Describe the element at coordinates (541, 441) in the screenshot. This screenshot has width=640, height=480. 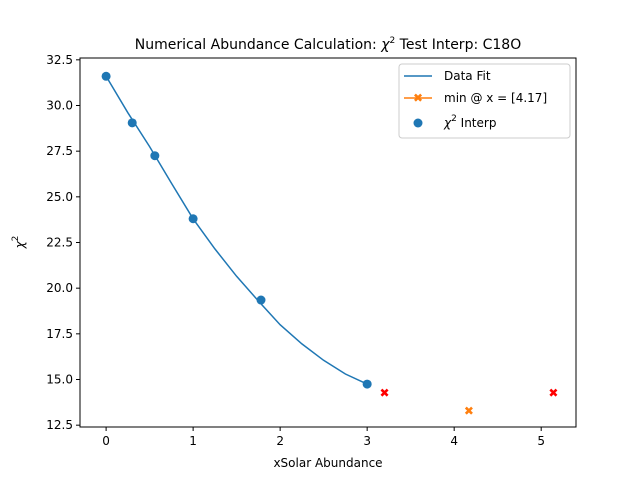
I see `x-tick-label: 5` at that location.